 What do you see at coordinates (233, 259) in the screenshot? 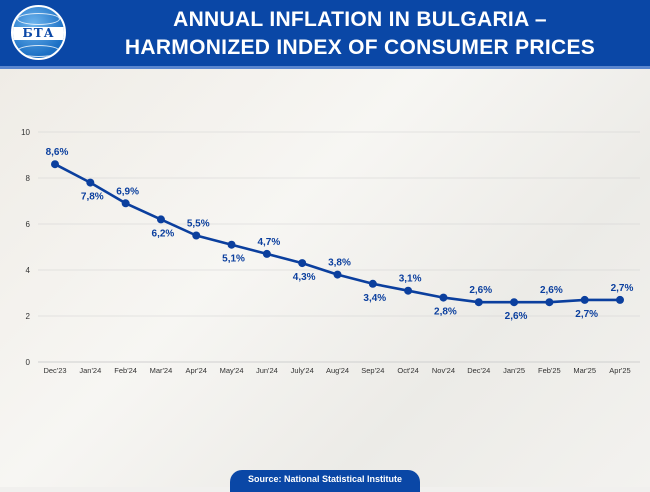
I see `data-label: 5,1%` at bounding box center [233, 259].